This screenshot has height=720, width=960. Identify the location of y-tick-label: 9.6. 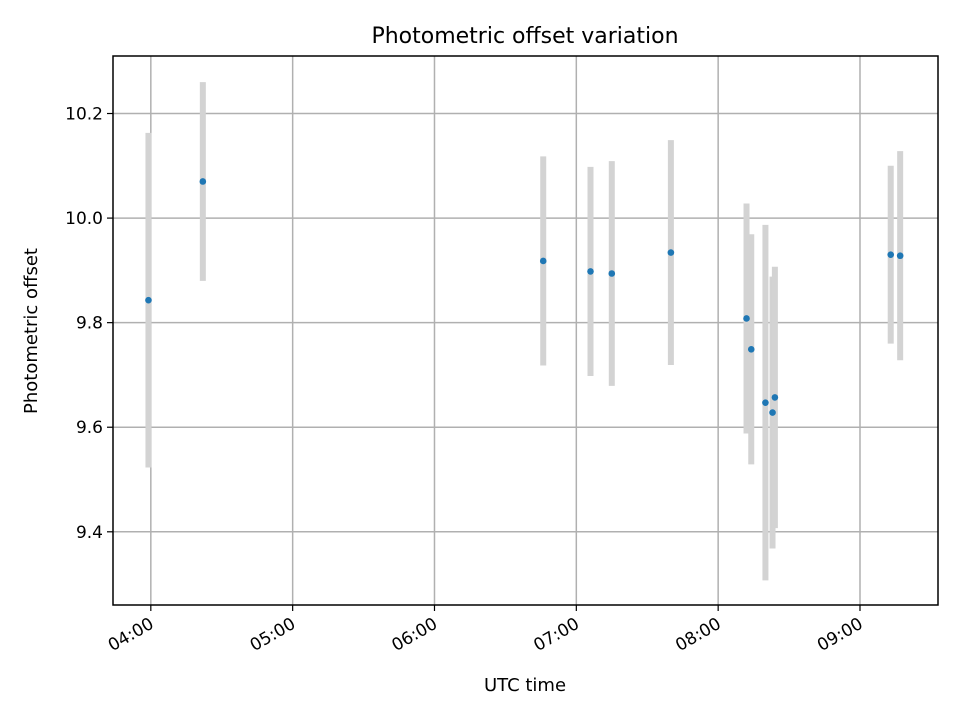
(89, 428).